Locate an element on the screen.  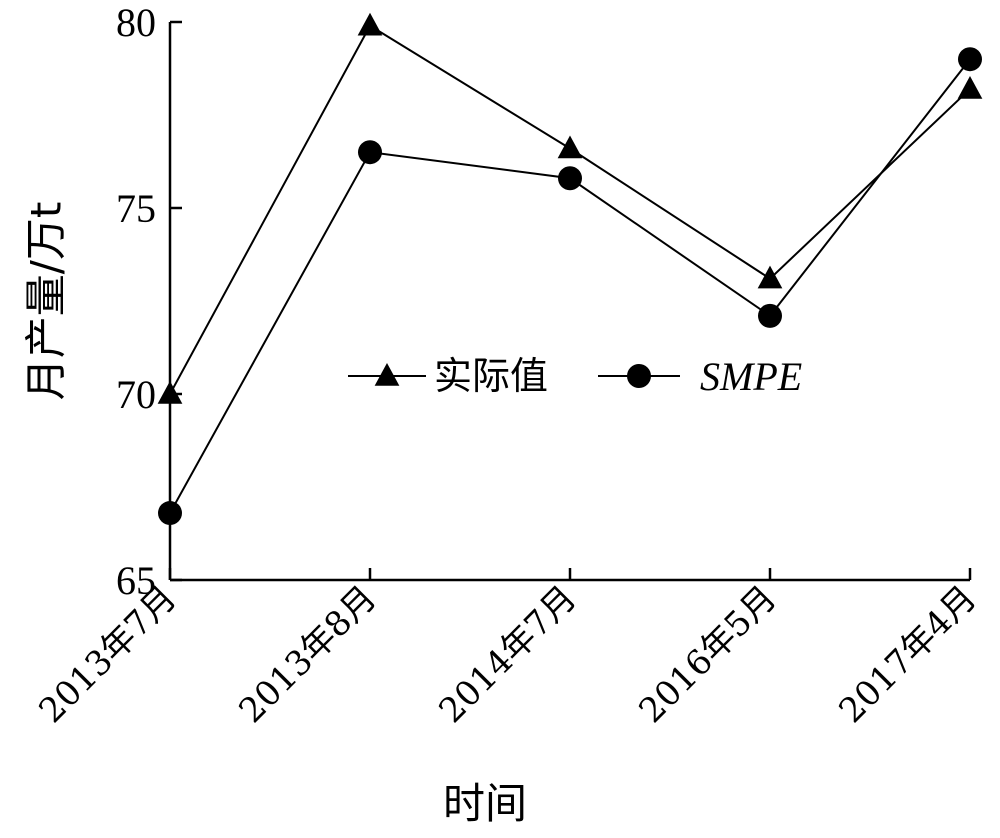
x-tick-label: 2017年4月 is located at coordinates (908, 654).